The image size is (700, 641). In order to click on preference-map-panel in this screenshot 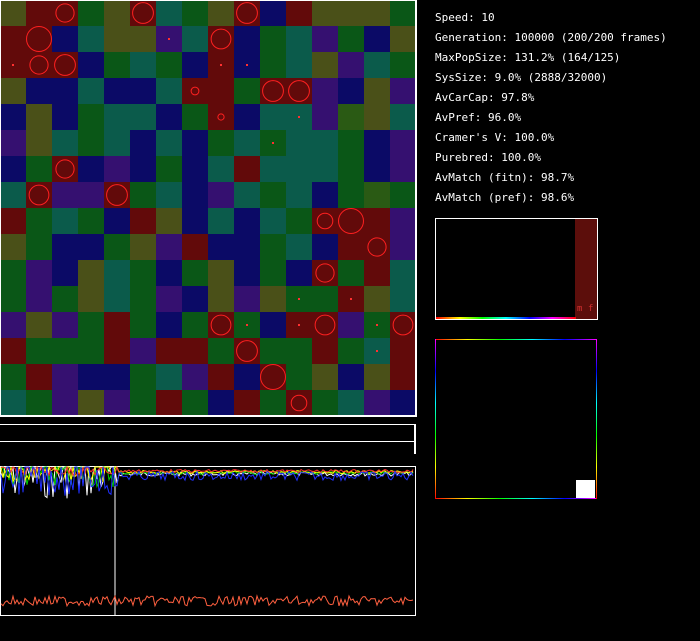, I will do `click(516, 419)`.